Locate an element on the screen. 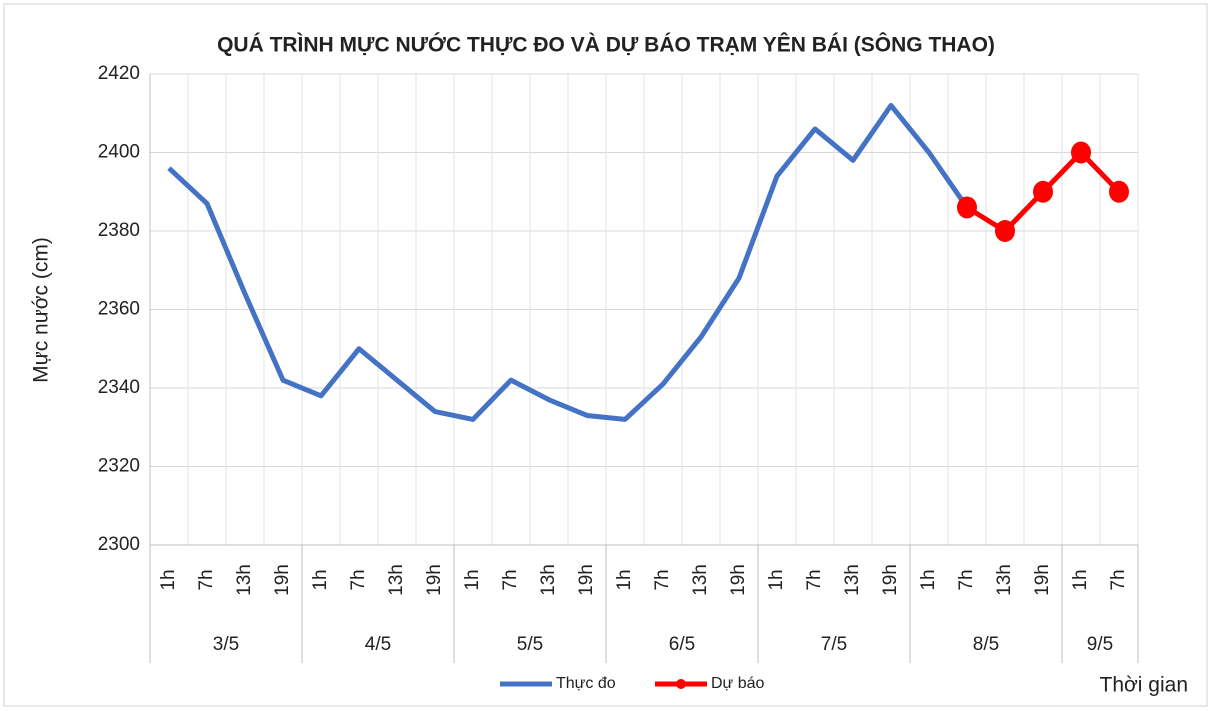  group-label: 6/5 is located at coordinates (682, 644).